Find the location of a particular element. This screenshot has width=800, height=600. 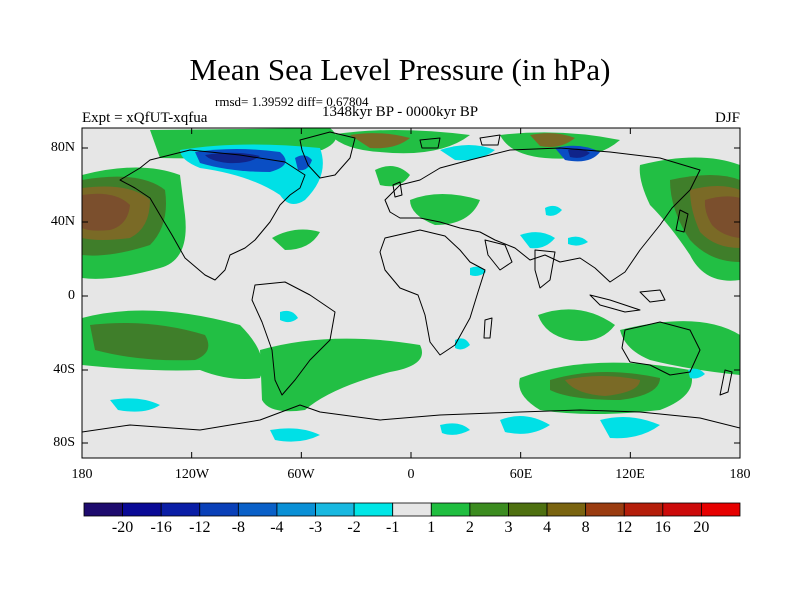

colorbar-label: 12 is located at coordinates (624, 527).